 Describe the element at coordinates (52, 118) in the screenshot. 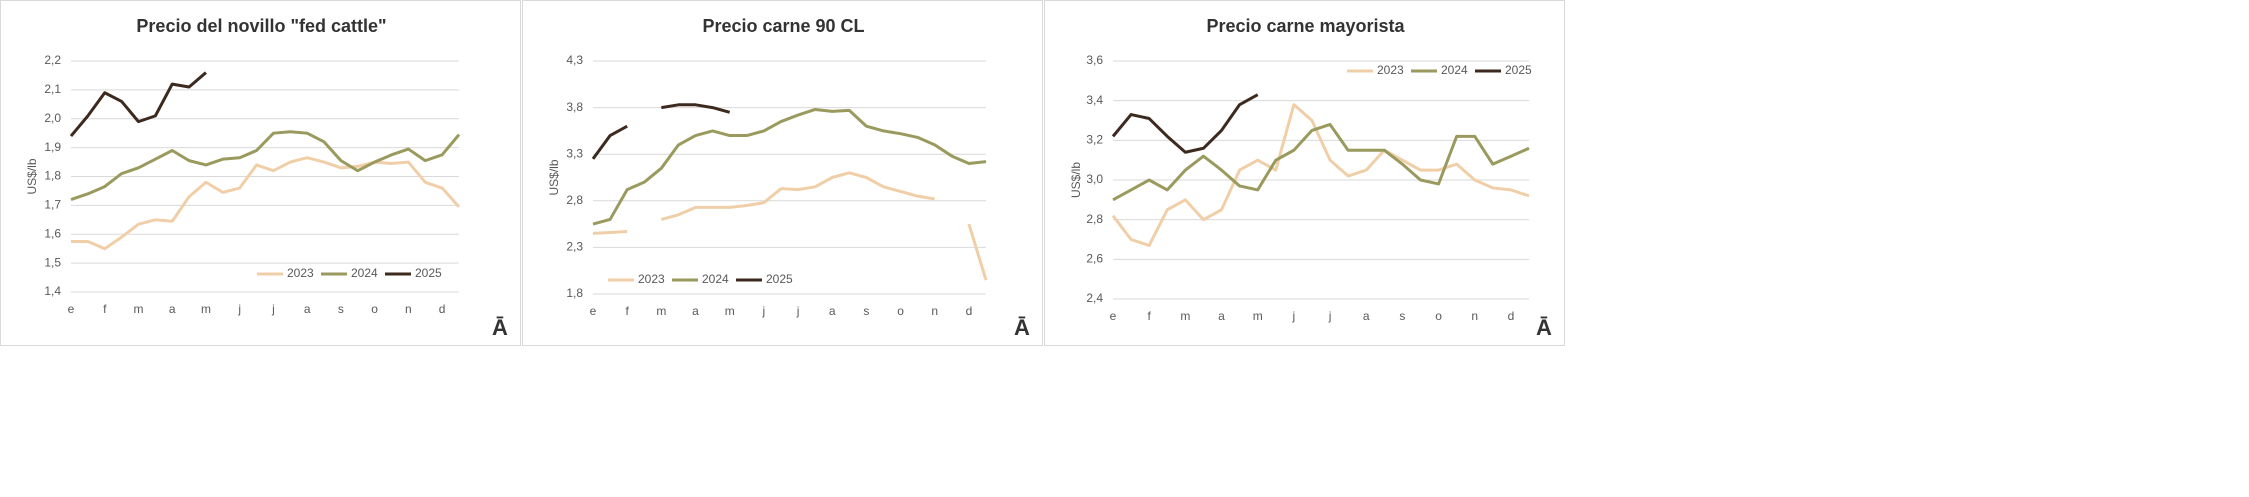

I see `y-tick-label: 2,0` at that location.